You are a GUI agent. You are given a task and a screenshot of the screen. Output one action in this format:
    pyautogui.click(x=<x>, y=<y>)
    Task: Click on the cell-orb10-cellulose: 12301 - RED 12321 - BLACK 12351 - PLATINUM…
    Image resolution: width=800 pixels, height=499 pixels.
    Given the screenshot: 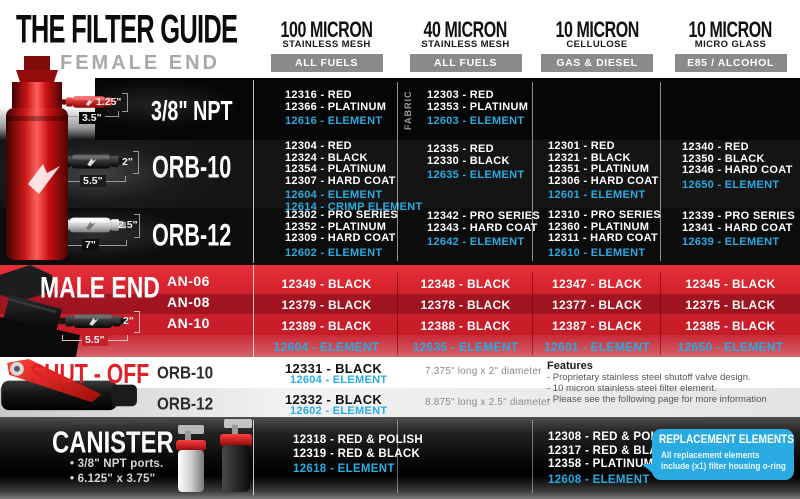 What is the action you would take?
    pyautogui.click(x=603, y=171)
    